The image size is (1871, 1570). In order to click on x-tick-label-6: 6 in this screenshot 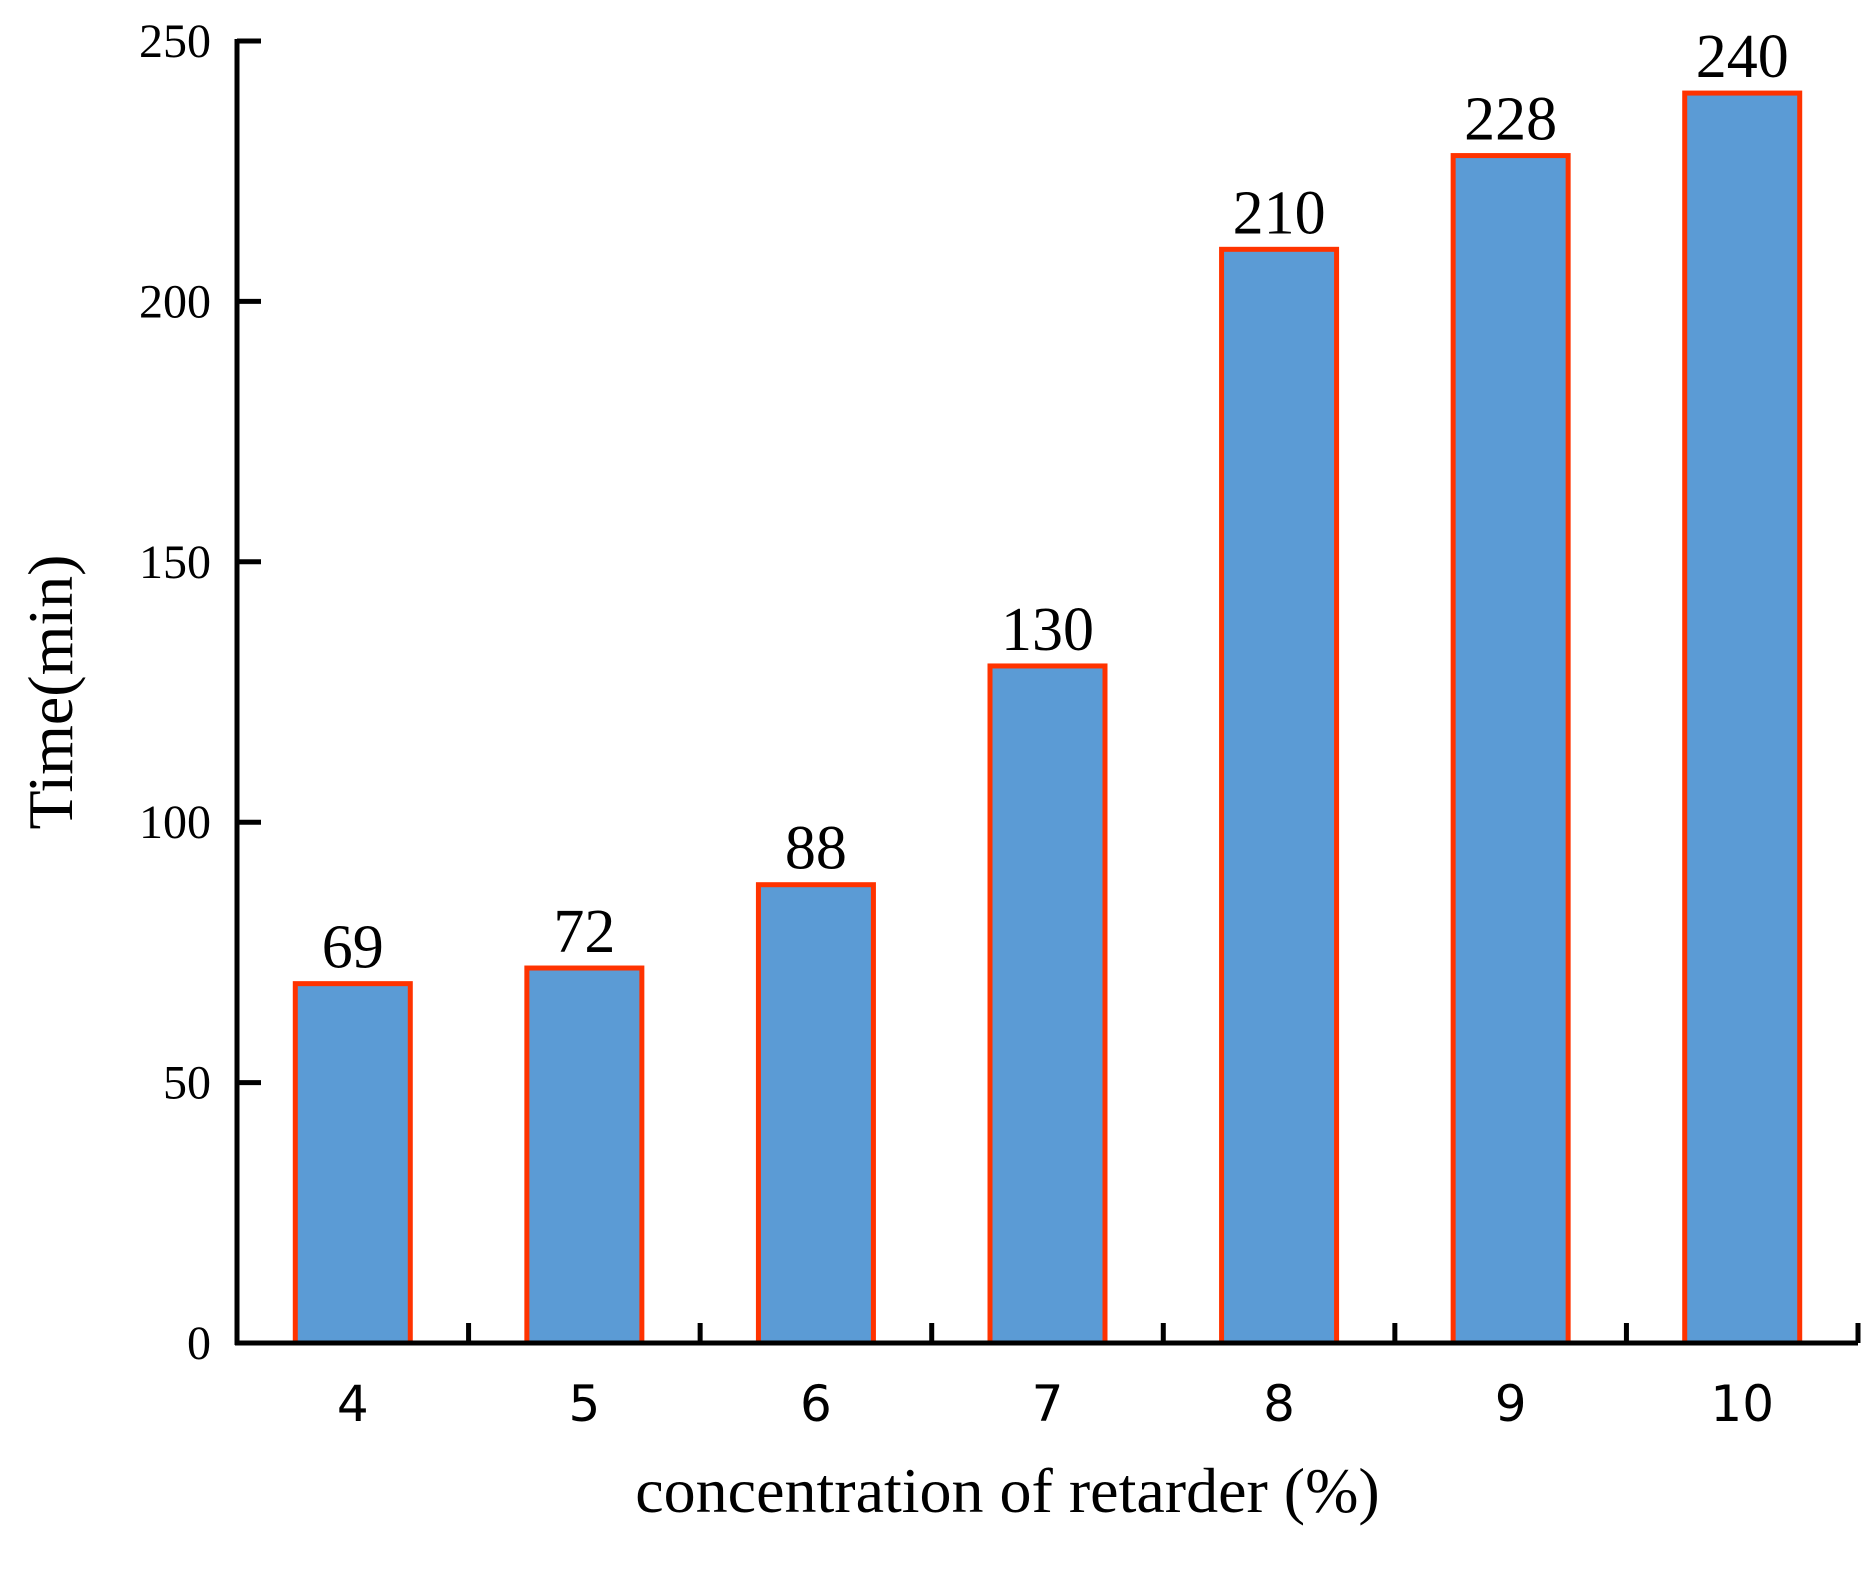, I will do `click(816, 1404)`.